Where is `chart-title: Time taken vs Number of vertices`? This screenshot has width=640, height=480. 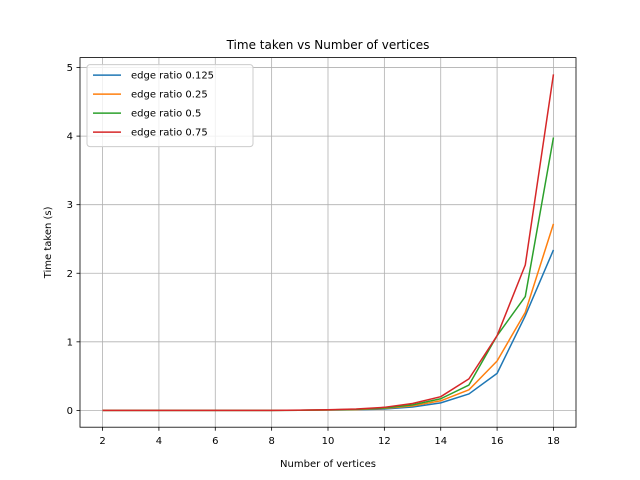 chart-title: Time taken vs Number of vertices is located at coordinates (328, 45).